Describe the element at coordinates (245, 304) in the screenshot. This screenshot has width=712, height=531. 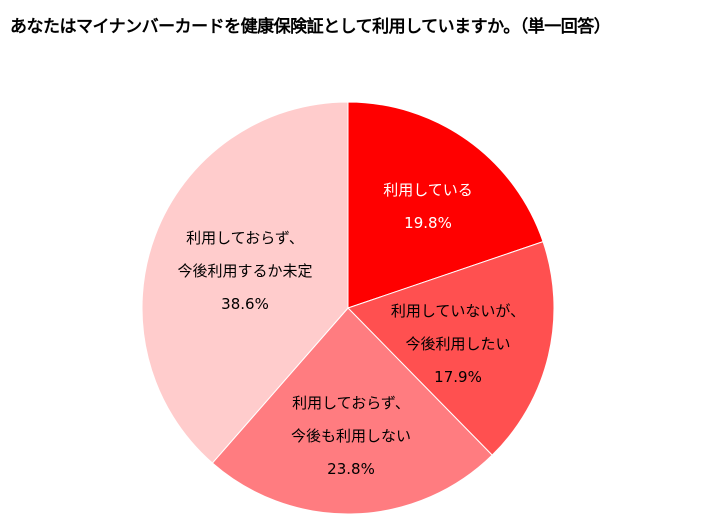
I see `slice-value-label: 38.6%` at that location.